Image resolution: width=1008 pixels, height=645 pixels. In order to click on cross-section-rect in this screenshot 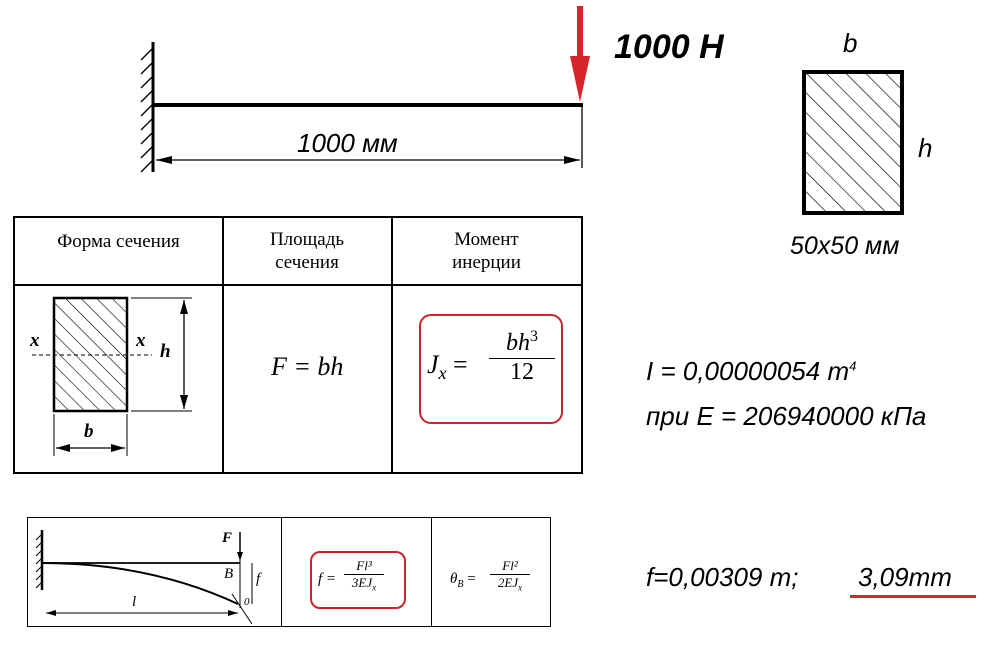, I will do `click(853, 142)`.